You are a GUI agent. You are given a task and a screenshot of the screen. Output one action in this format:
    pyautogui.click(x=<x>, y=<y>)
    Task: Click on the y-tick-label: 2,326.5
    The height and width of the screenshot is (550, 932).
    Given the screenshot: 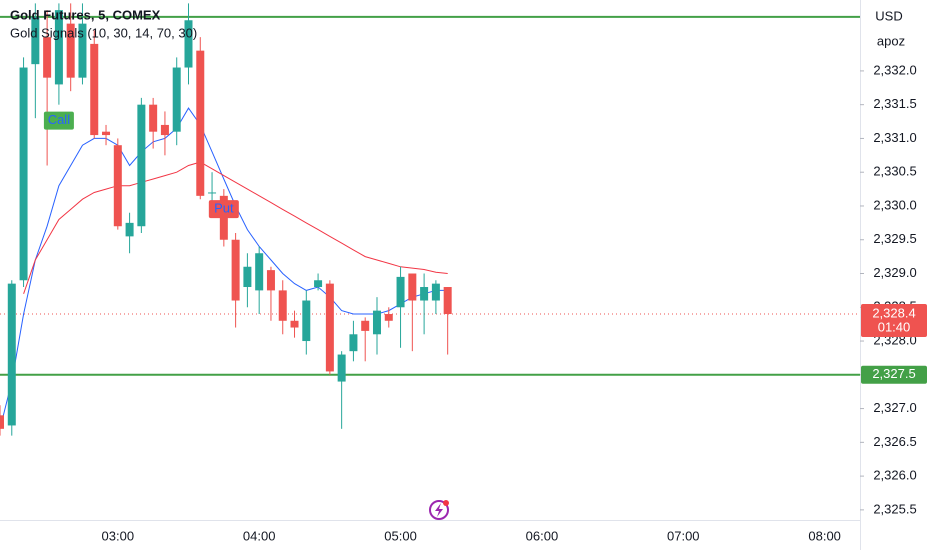 What is the action you would take?
    pyautogui.click(x=894, y=441)
    